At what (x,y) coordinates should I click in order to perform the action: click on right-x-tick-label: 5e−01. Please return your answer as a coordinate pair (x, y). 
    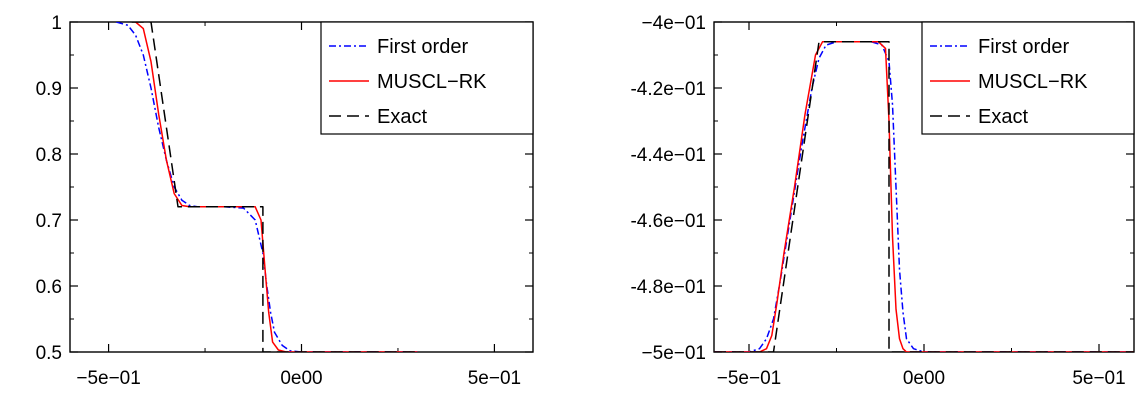
    Looking at the image, I should click on (1098, 378).